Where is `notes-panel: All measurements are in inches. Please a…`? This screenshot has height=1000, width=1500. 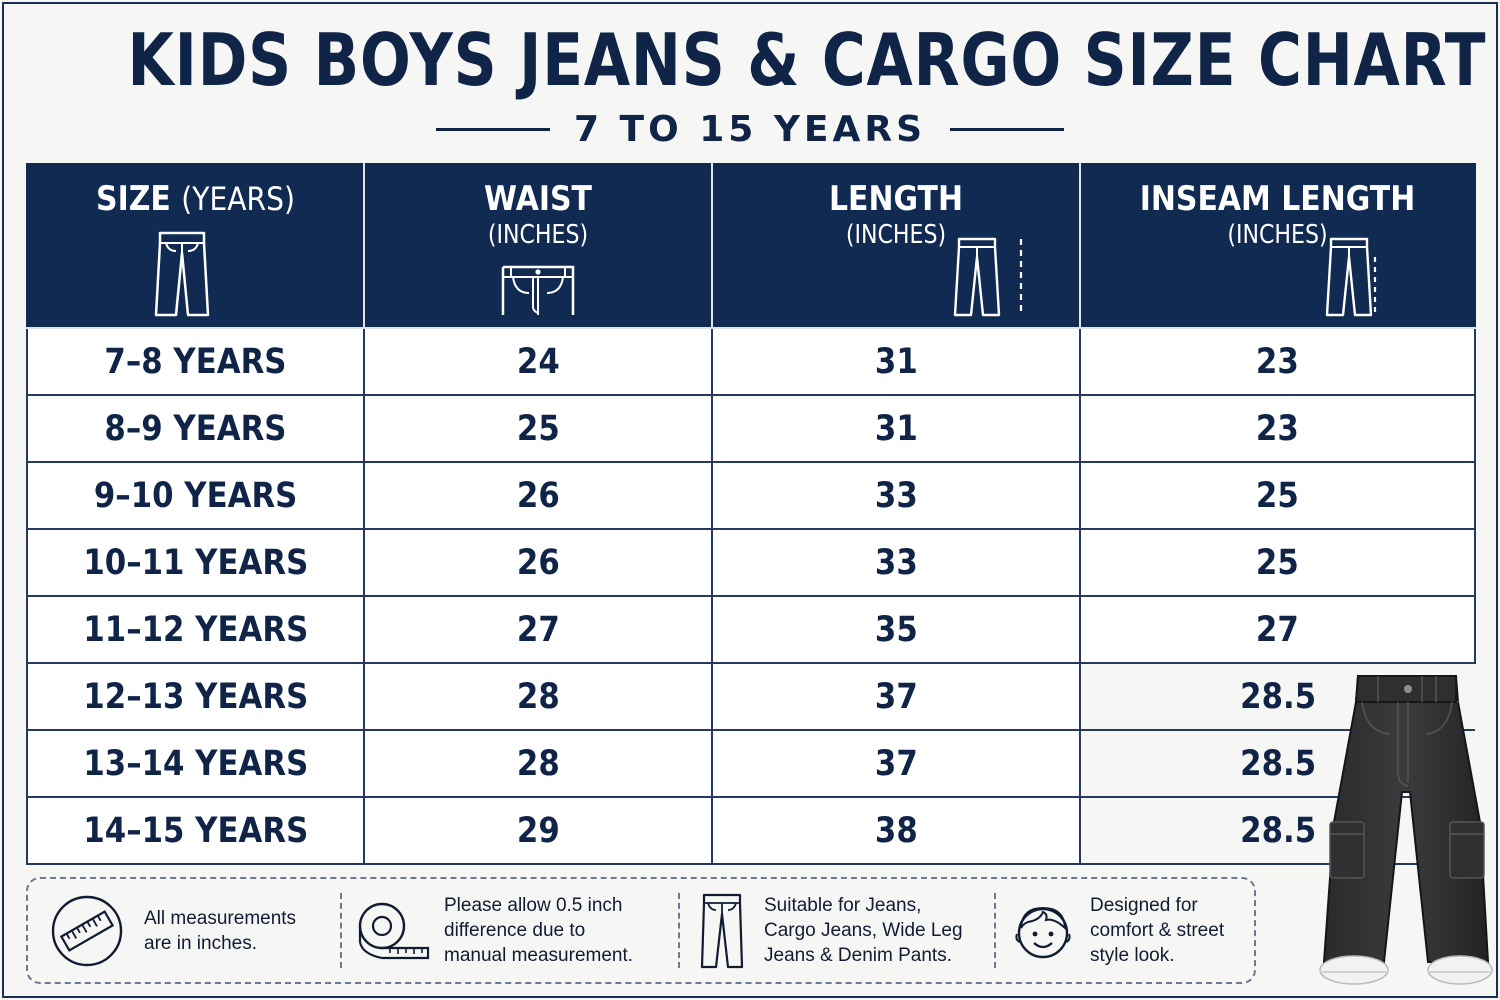 notes-panel: All measurements are in inches. Please a… is located at coordinates (641, 930).